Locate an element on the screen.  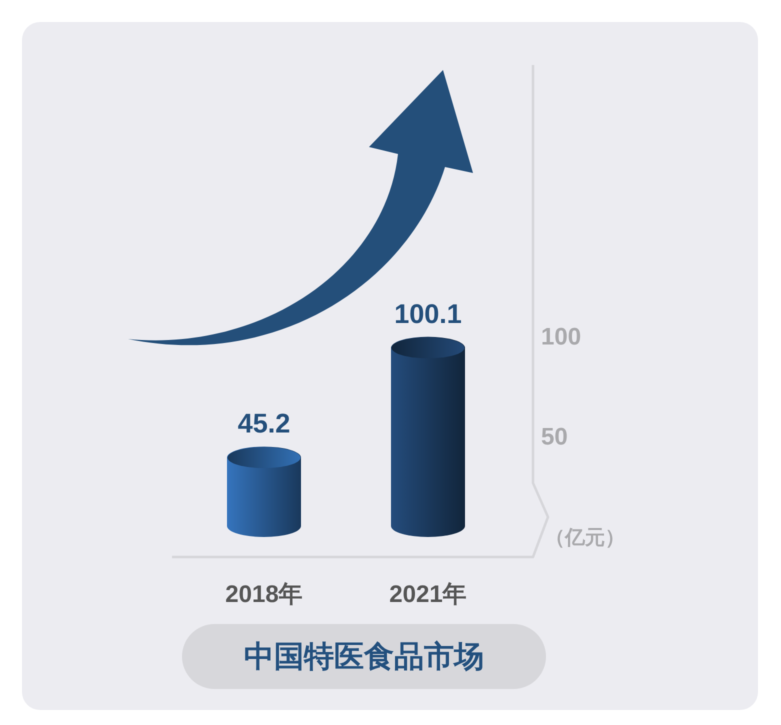
y-axis-title: （亿元） is located at coordinates (585, 538).